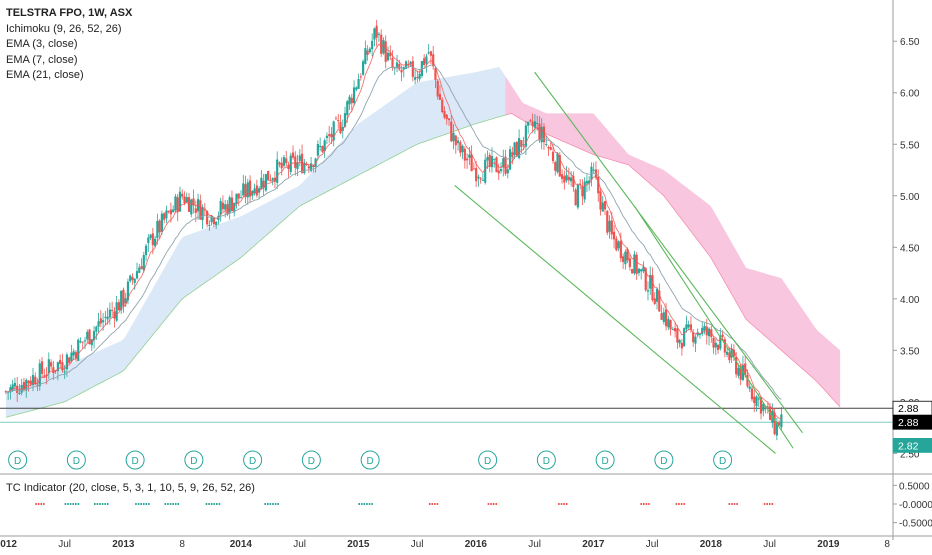  What do you see at coordinates (910, 248) in the screenshot?
I see `y-tick-label: 4.50` at bounding box center [910, 248].